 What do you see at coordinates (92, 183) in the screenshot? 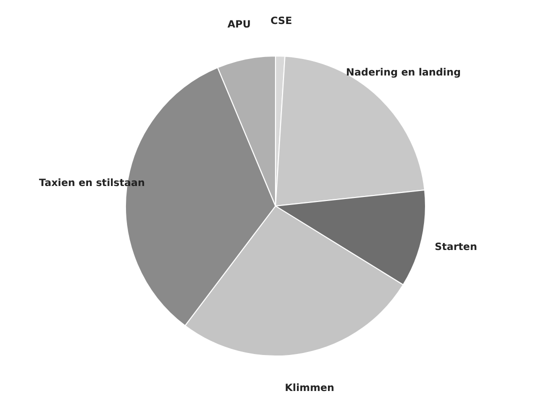
I see `slice-label: Taxien en stilstaan` at bounding box center [92, 183].